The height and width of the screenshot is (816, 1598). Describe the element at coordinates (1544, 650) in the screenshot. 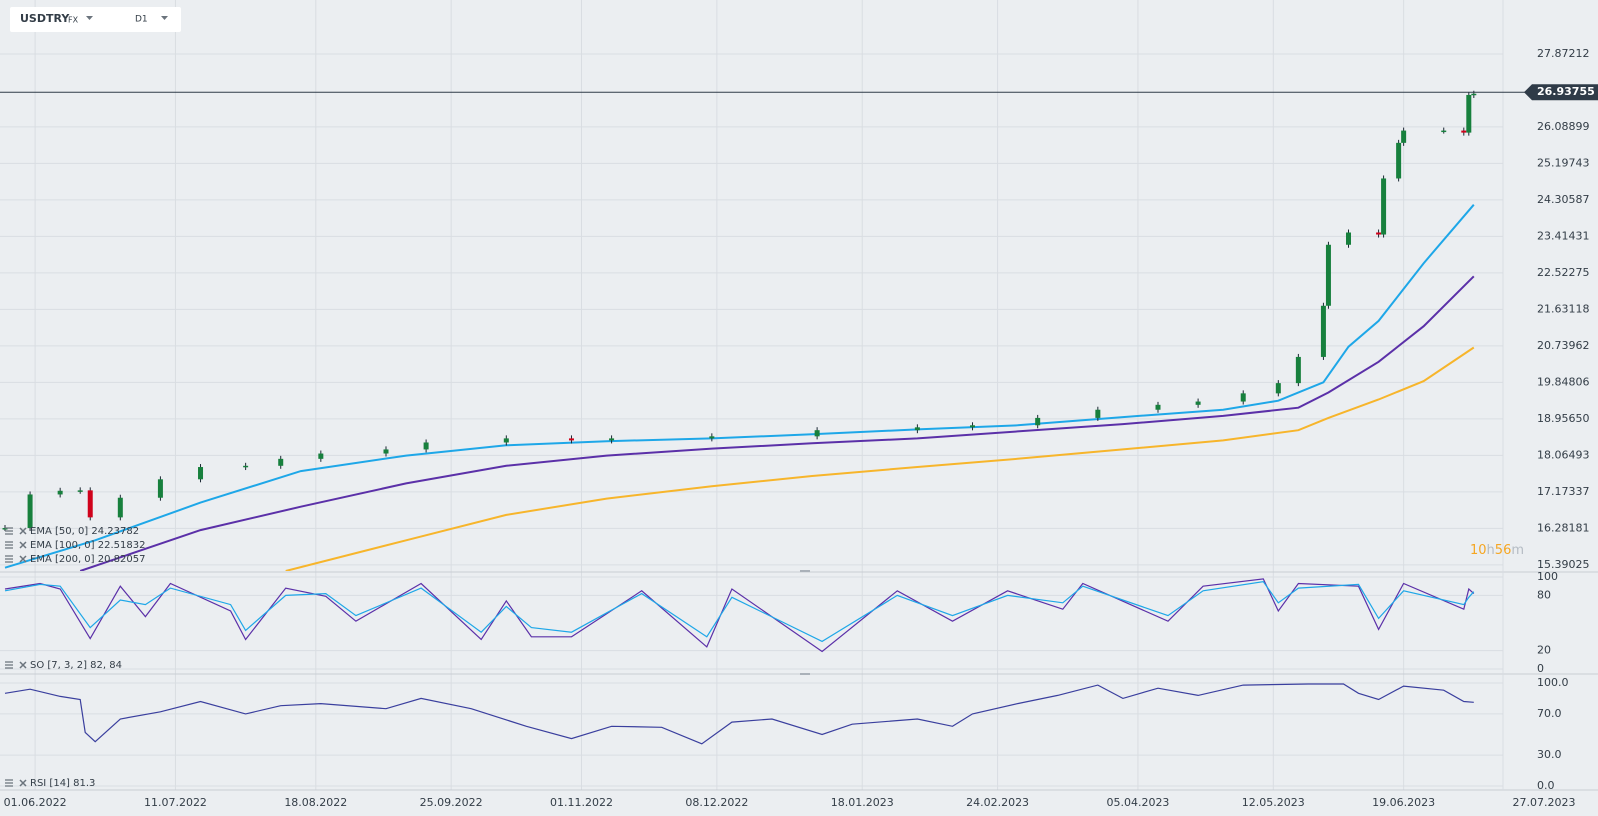

I see `y-tick-label: 20` at that location.